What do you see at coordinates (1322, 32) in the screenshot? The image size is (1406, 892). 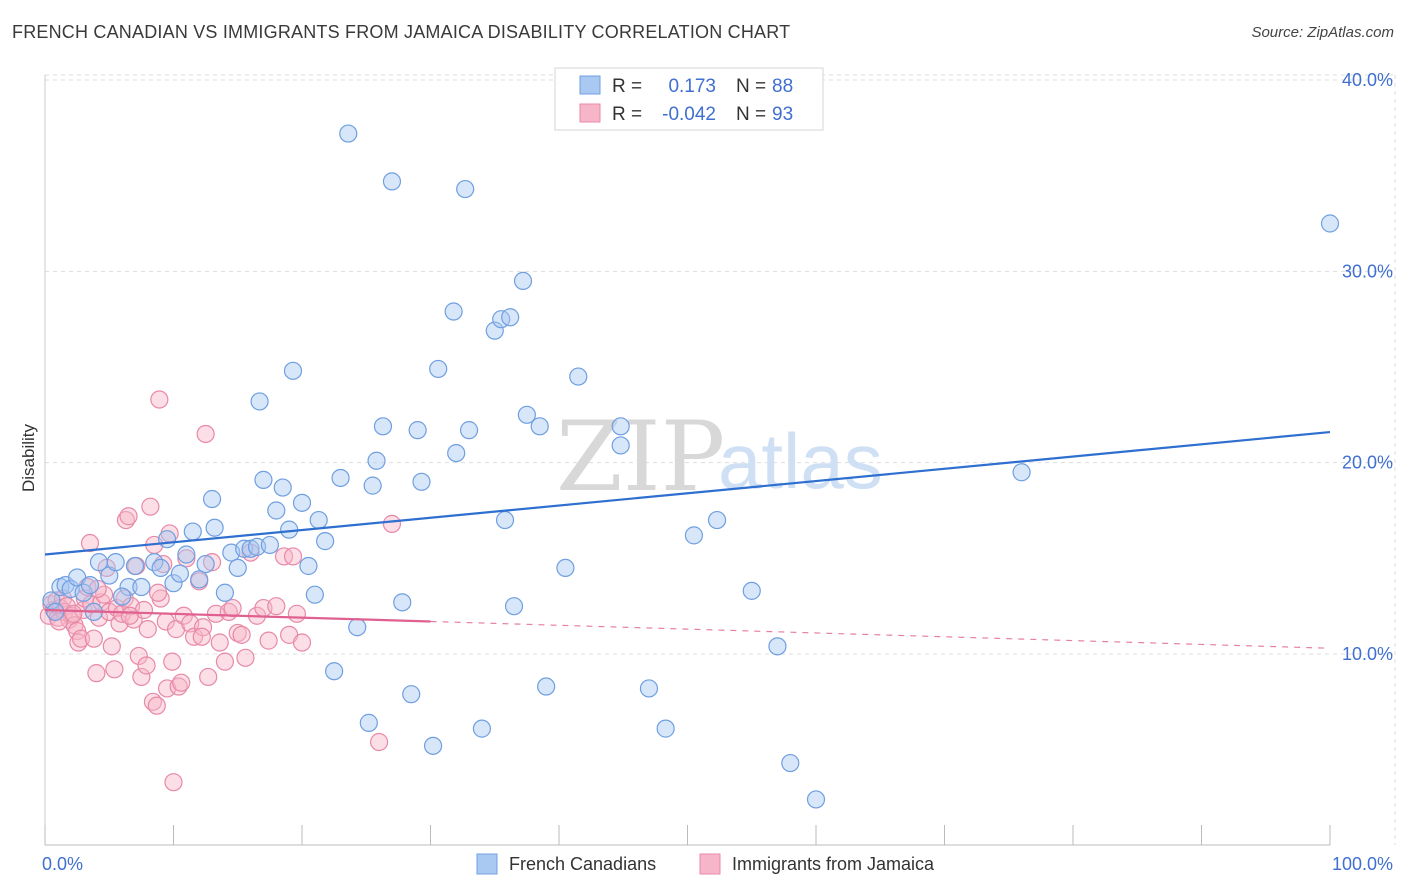 I see `source-label: Source: ZipAtlas.com` at bounding box center [1322, 32].